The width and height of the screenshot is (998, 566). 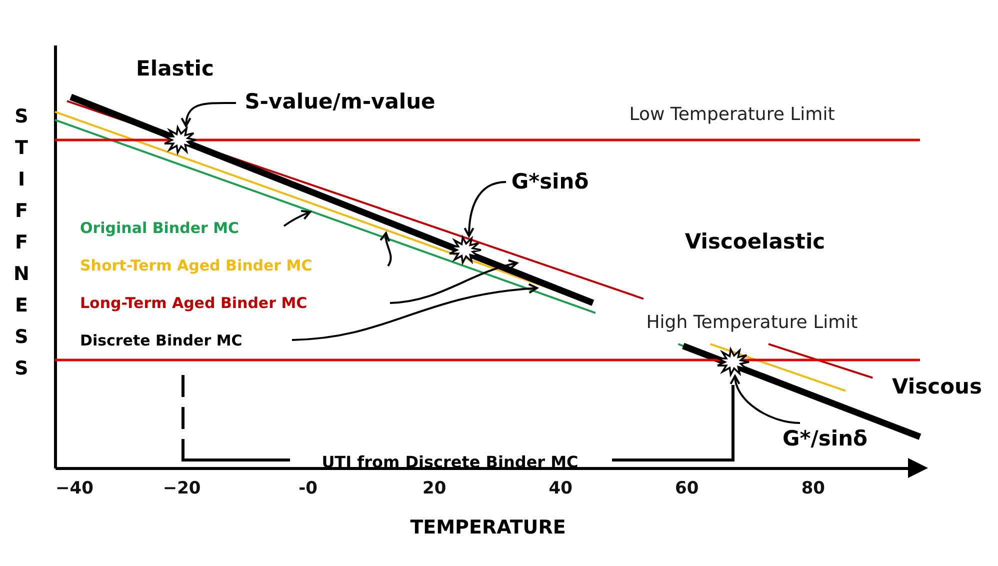 I want to click on ref-line-label: Low Temperature Limit, so click(x=732, y=114).